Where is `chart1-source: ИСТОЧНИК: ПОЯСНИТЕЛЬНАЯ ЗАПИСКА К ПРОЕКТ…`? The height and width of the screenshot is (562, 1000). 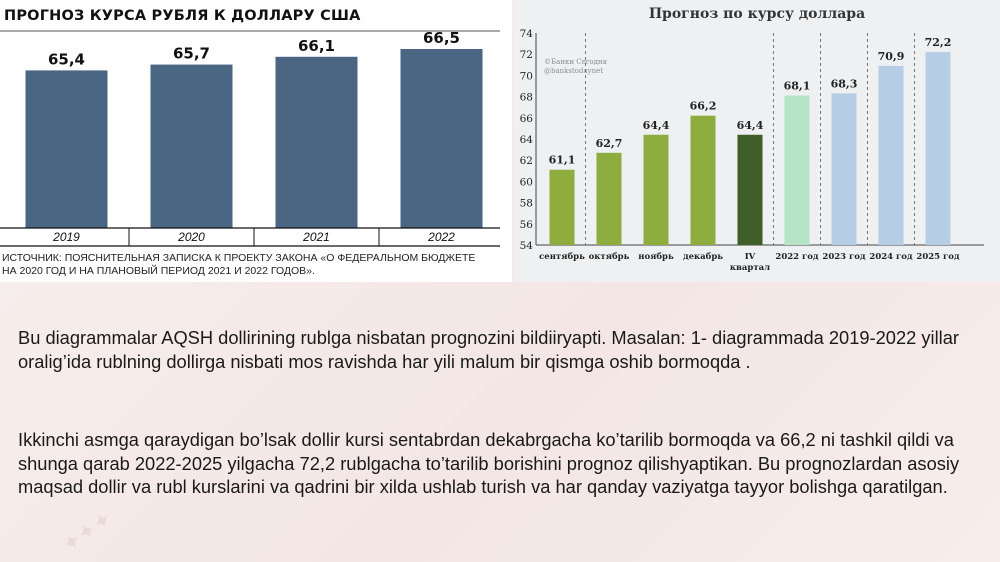
chart1-source: ИСТОЧНИК: ПОЯСНИТЕЛЬНАЯ ЗАПИСКА К ПРОЕКТ… is located at coordinates (239, 264).